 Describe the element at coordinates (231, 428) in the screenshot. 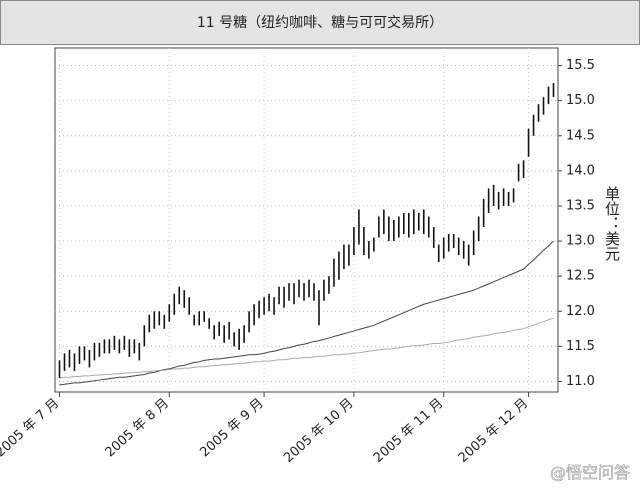

I see `x-tick-label: 2005 年 9 月` at that location.